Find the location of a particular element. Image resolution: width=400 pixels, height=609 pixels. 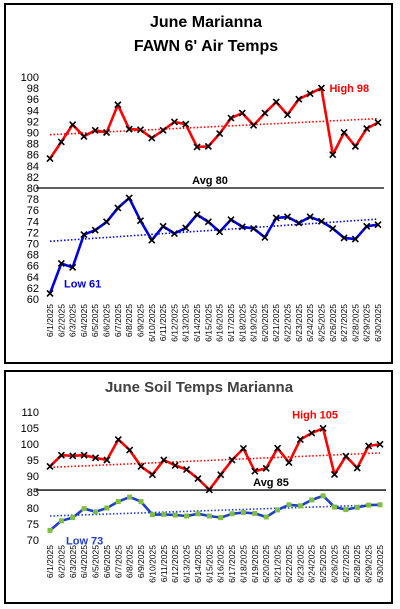

y-tick-label: 100 is located at coordinates (30, 445).